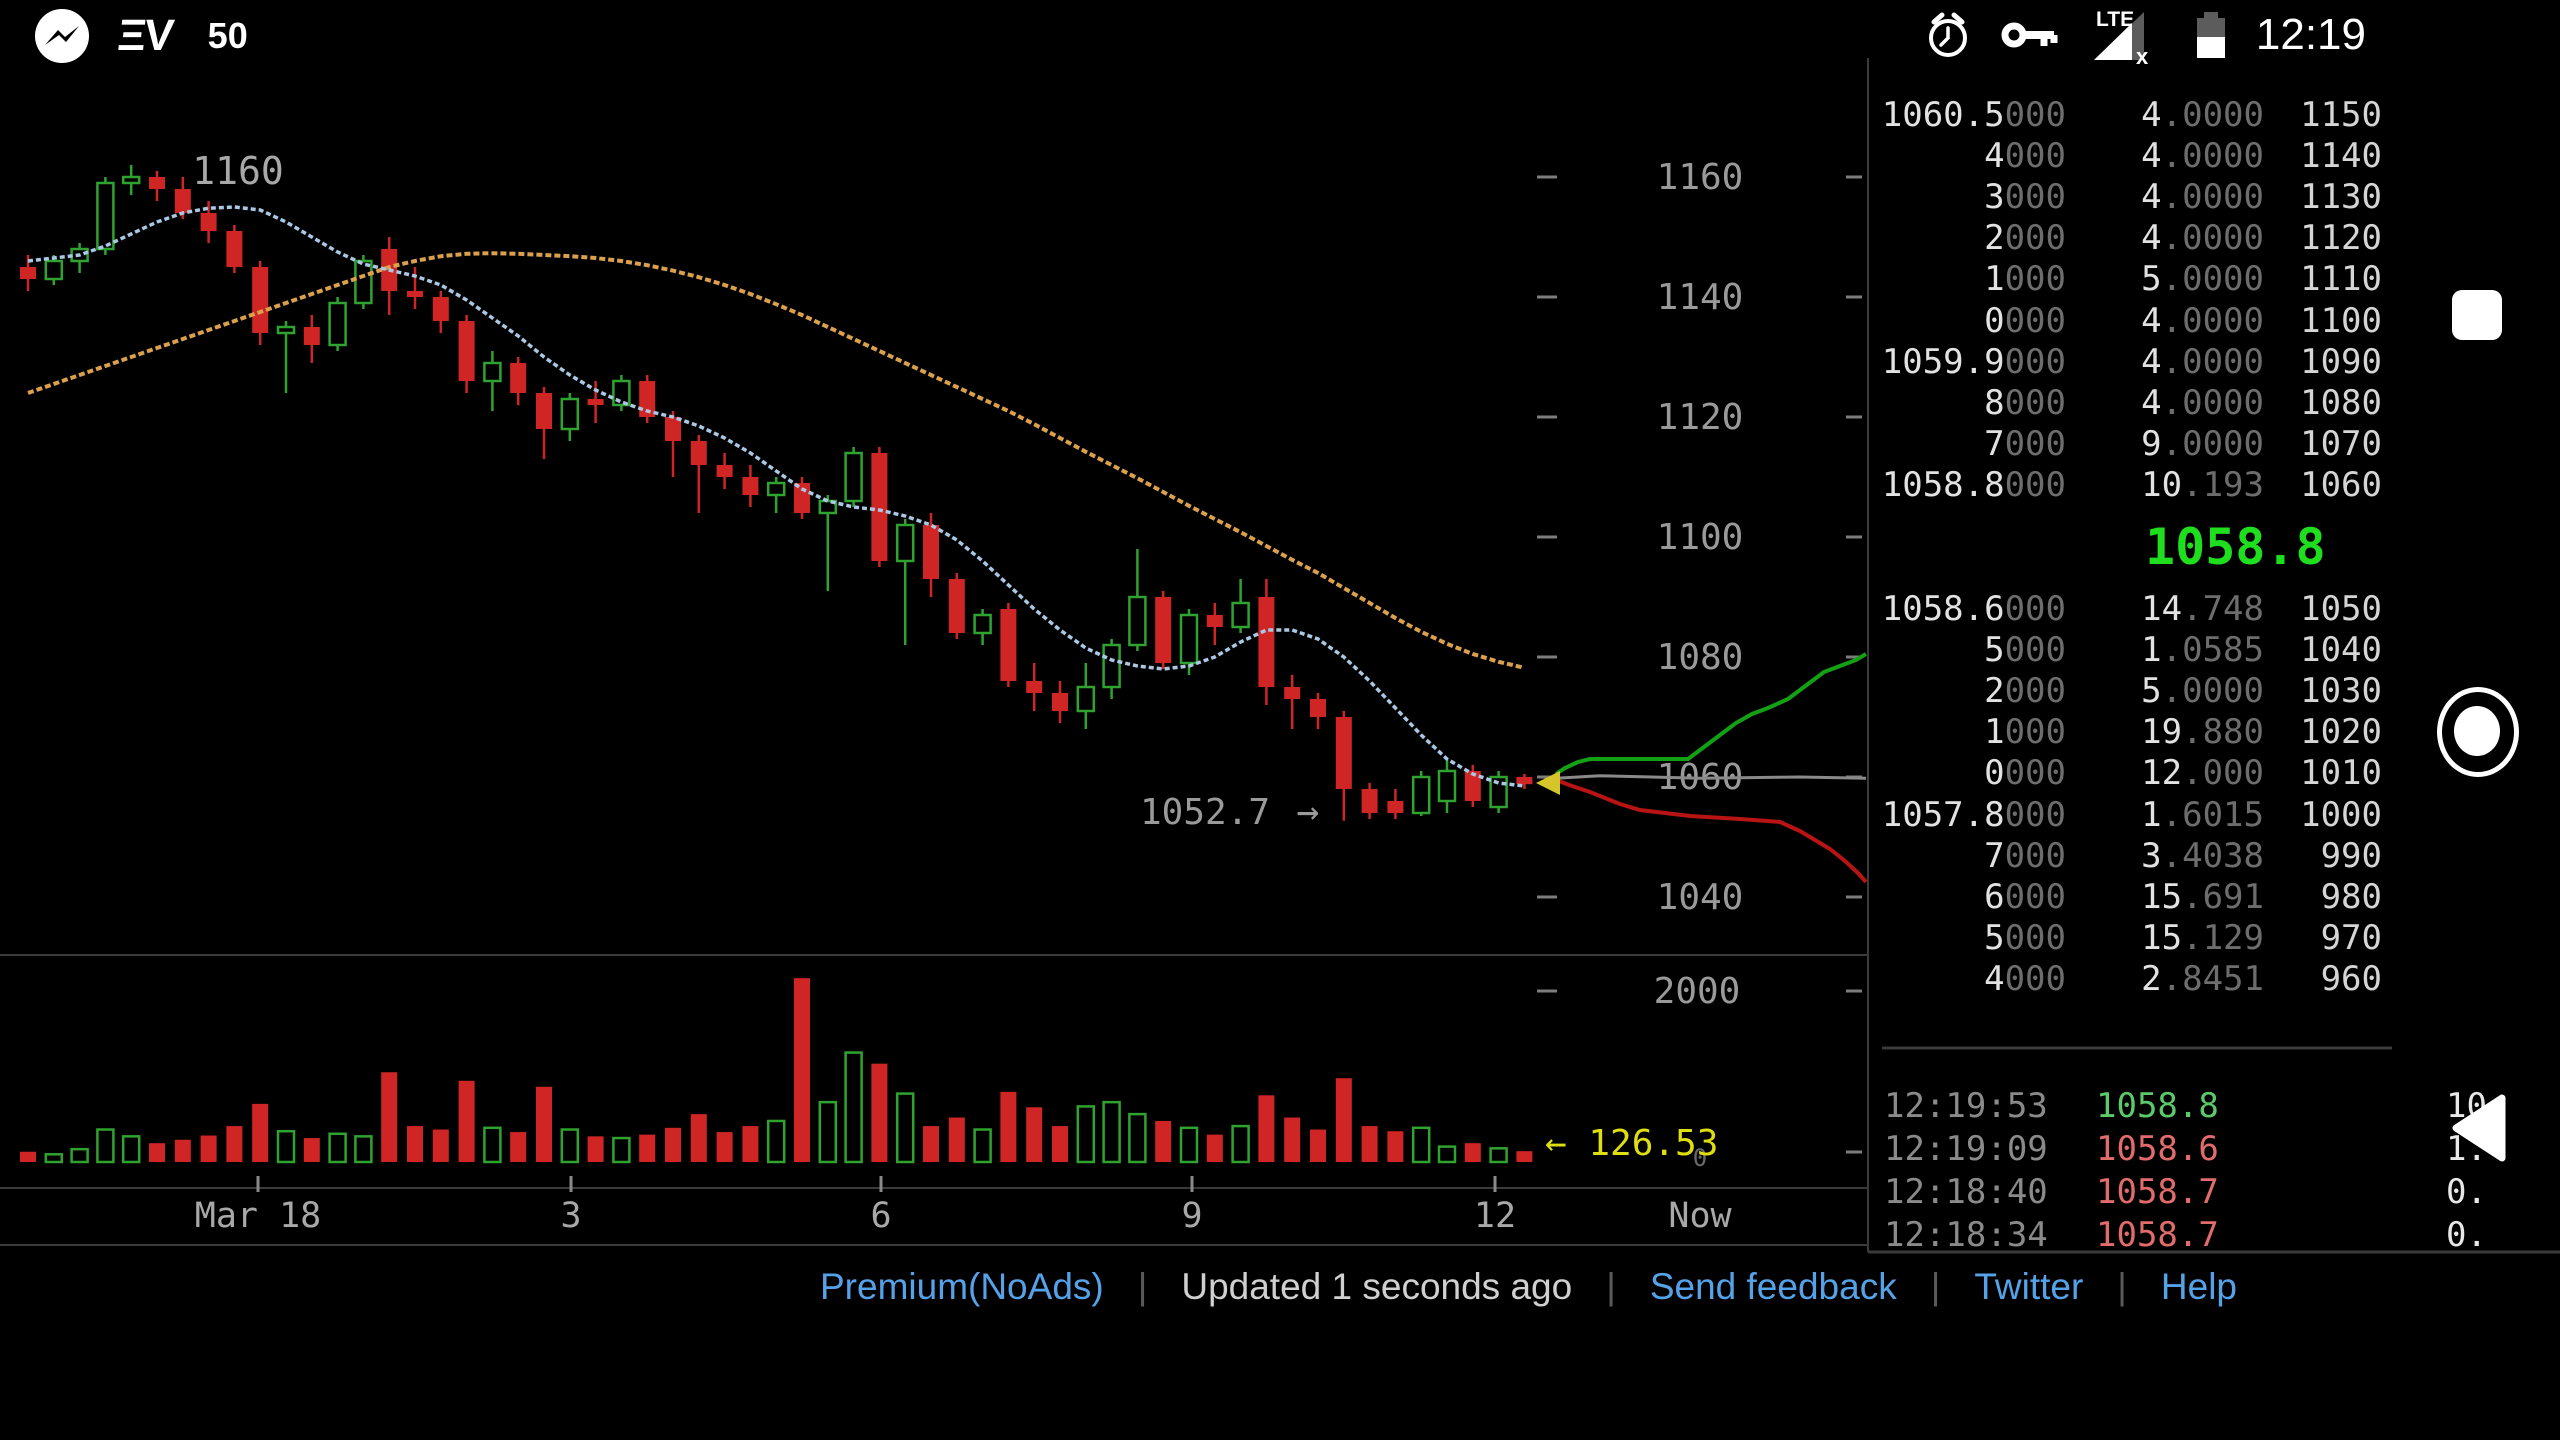  I want to click on bid-row-3: 1000 19.880 1020, so click(2132, 732).